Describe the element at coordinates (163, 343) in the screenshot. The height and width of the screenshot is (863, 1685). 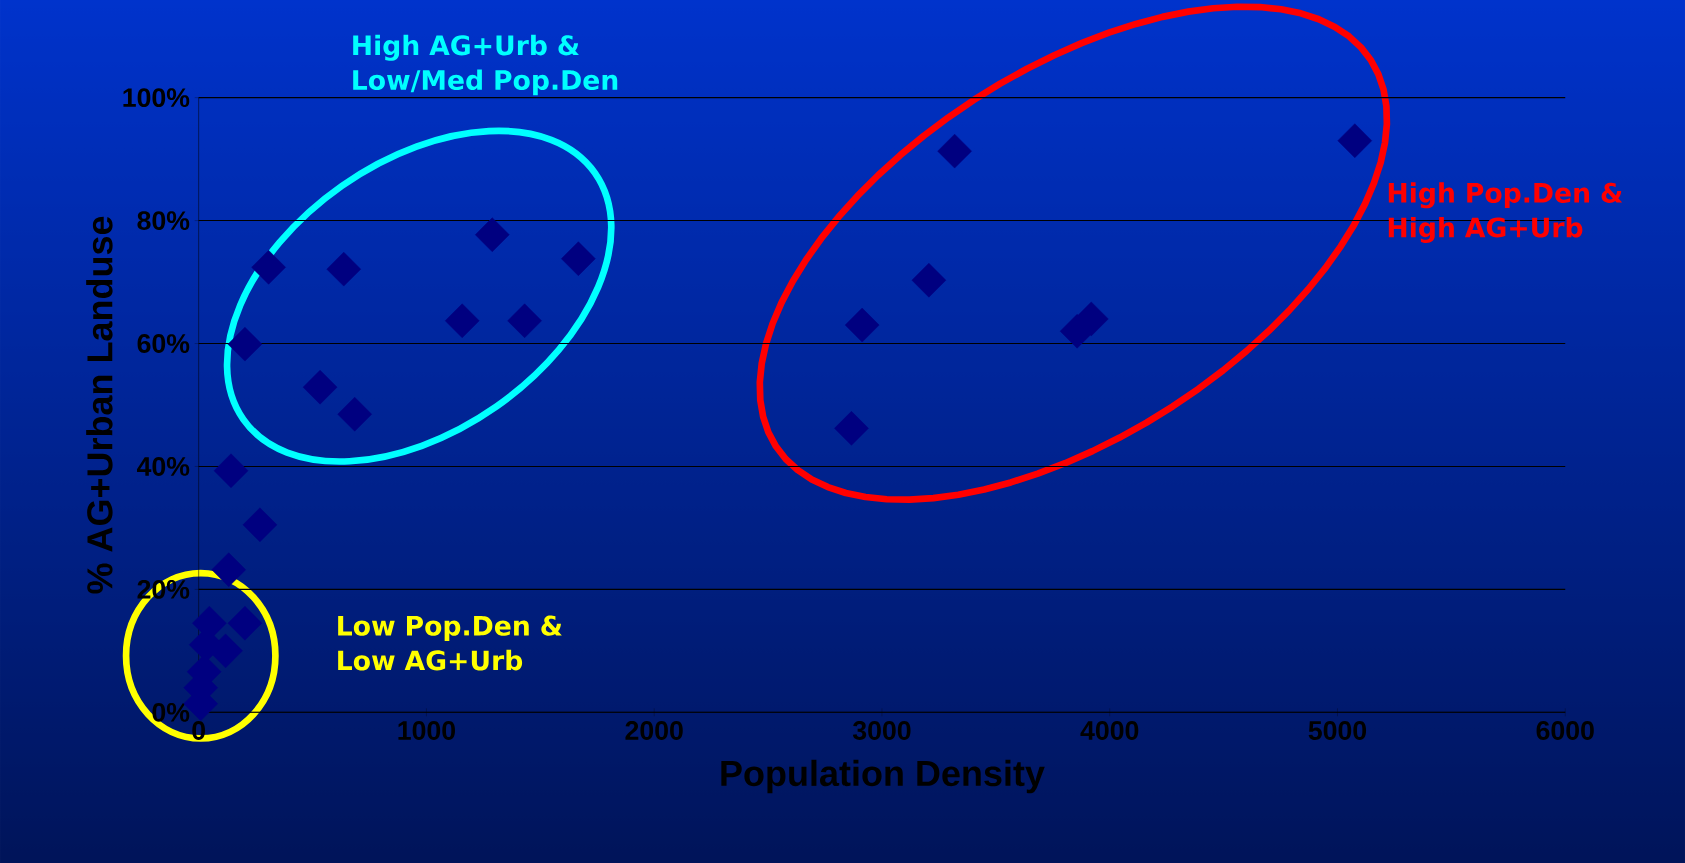
I see `y-tick-label: 60%` at that location.